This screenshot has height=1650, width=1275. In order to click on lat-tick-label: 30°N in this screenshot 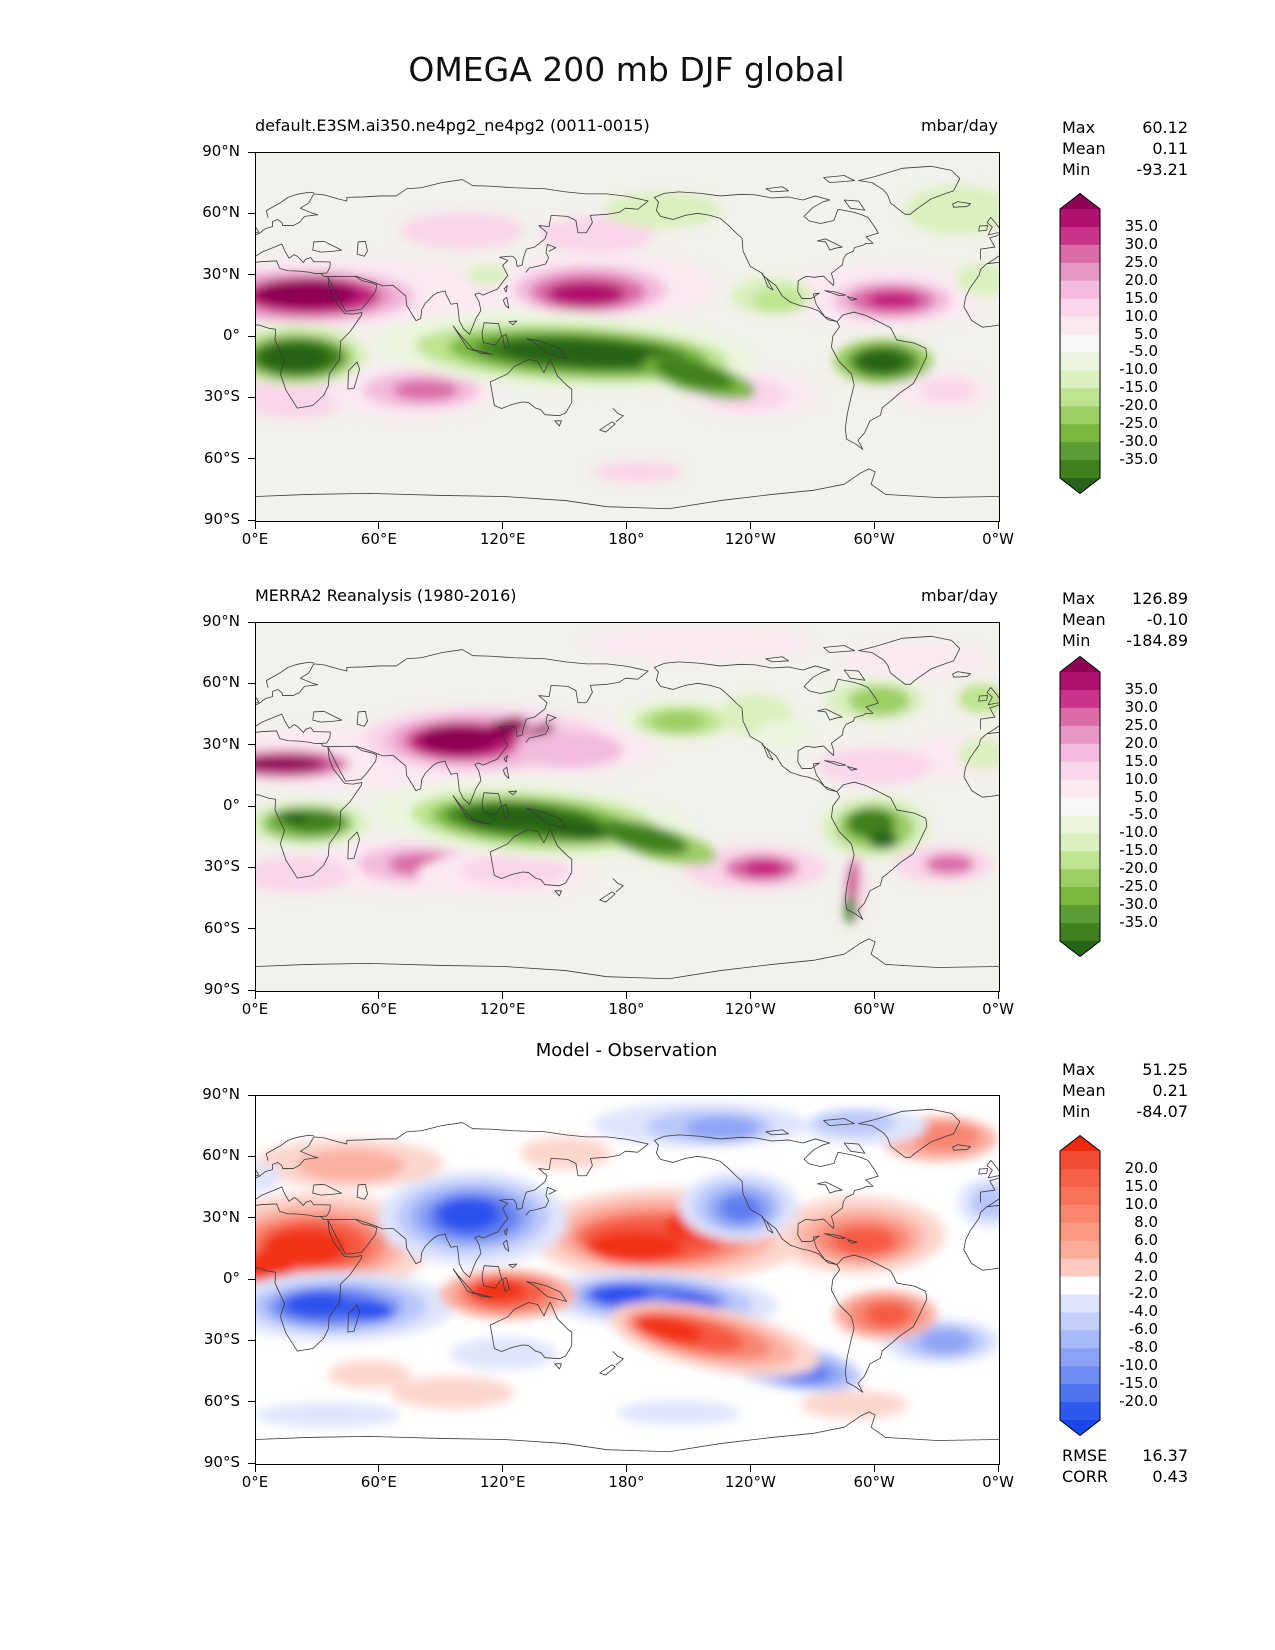, I will do `click(221, 743)`.